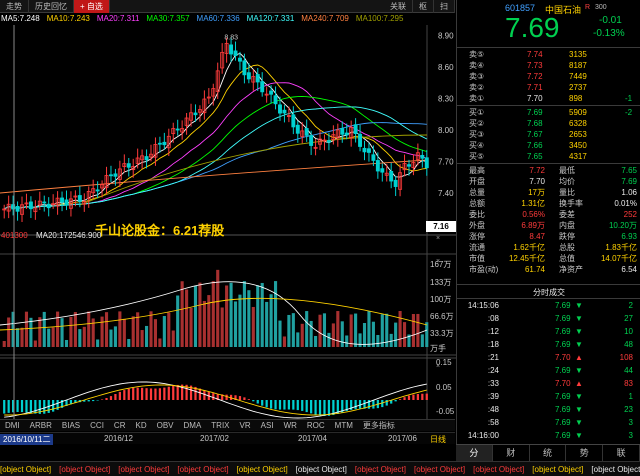 Image resolution: width=640 pixels, height=476 pixels. What do you see at coordinates (477, 170) in the screenshot?
I see `stat-label: 最高` at bounding box center [477, 170].